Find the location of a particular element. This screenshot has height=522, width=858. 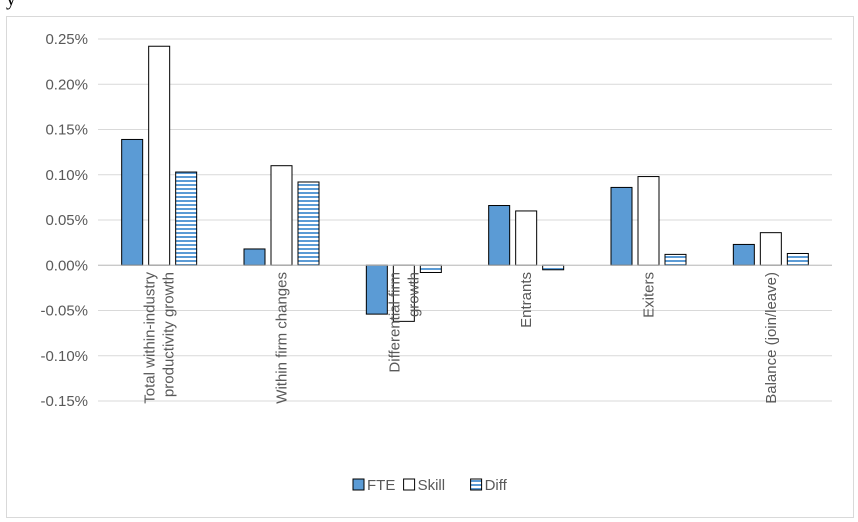

category-label: Balance (join/leave) is located at coordinates (771, 338).